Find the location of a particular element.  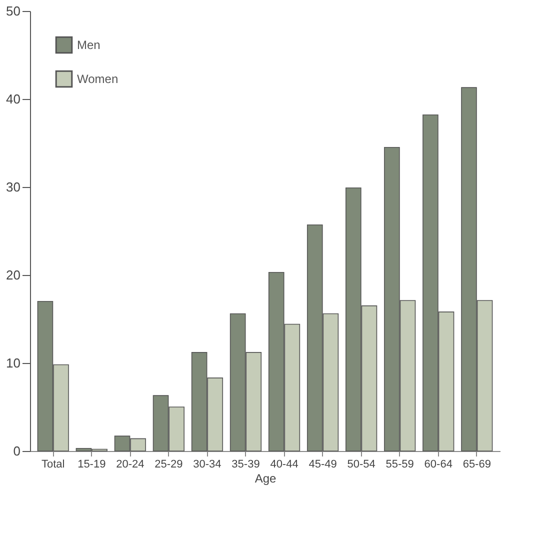

legend-label: Men is located at coordinates (88, 45).